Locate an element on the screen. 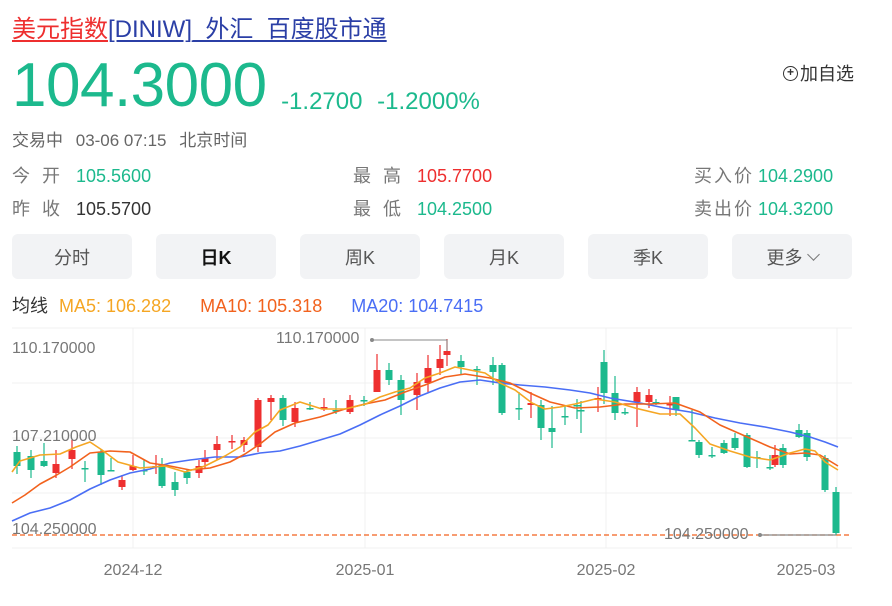 Image resolution: width=892 pixels, height=606 pixels. tab-quarterly-k: 季K is located at coordinates (648, 256).